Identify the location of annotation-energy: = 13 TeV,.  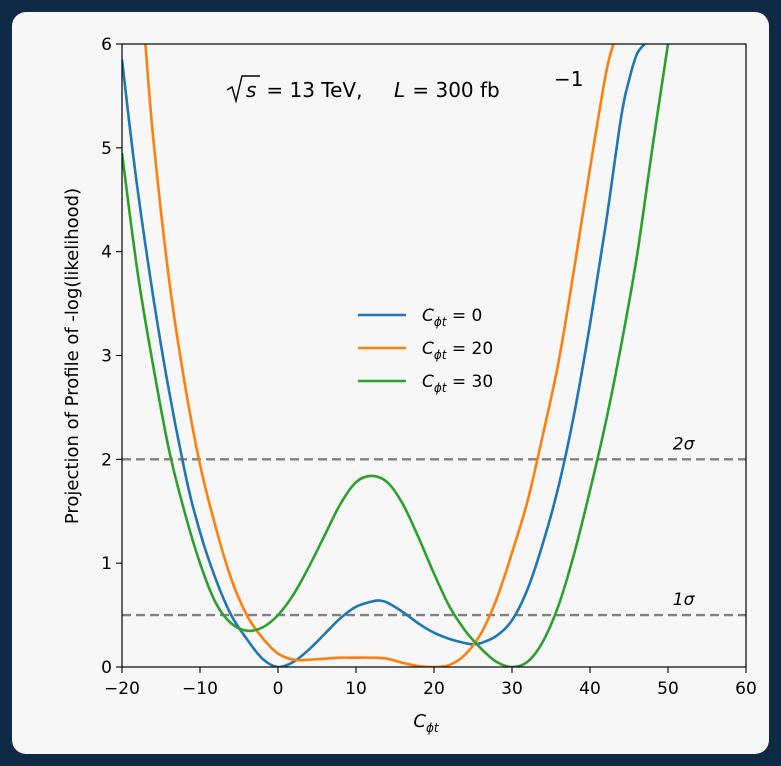
(314, 90).